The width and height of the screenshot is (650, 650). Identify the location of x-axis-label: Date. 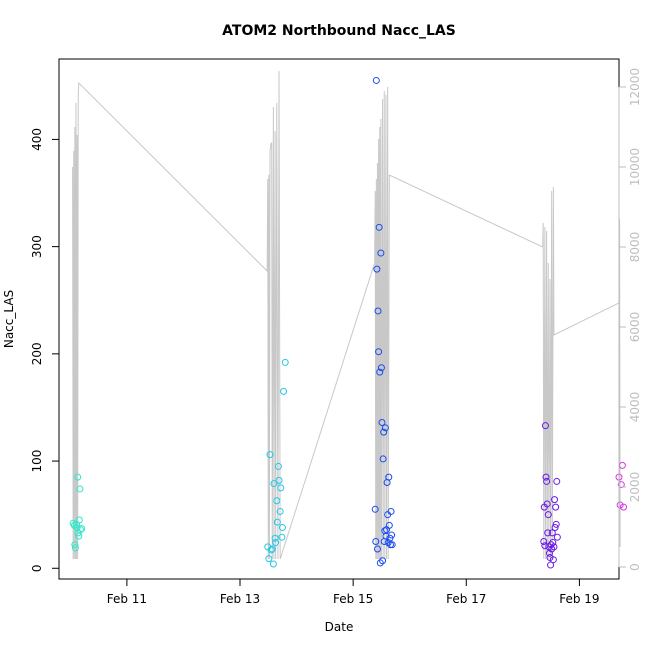
(339, 627).